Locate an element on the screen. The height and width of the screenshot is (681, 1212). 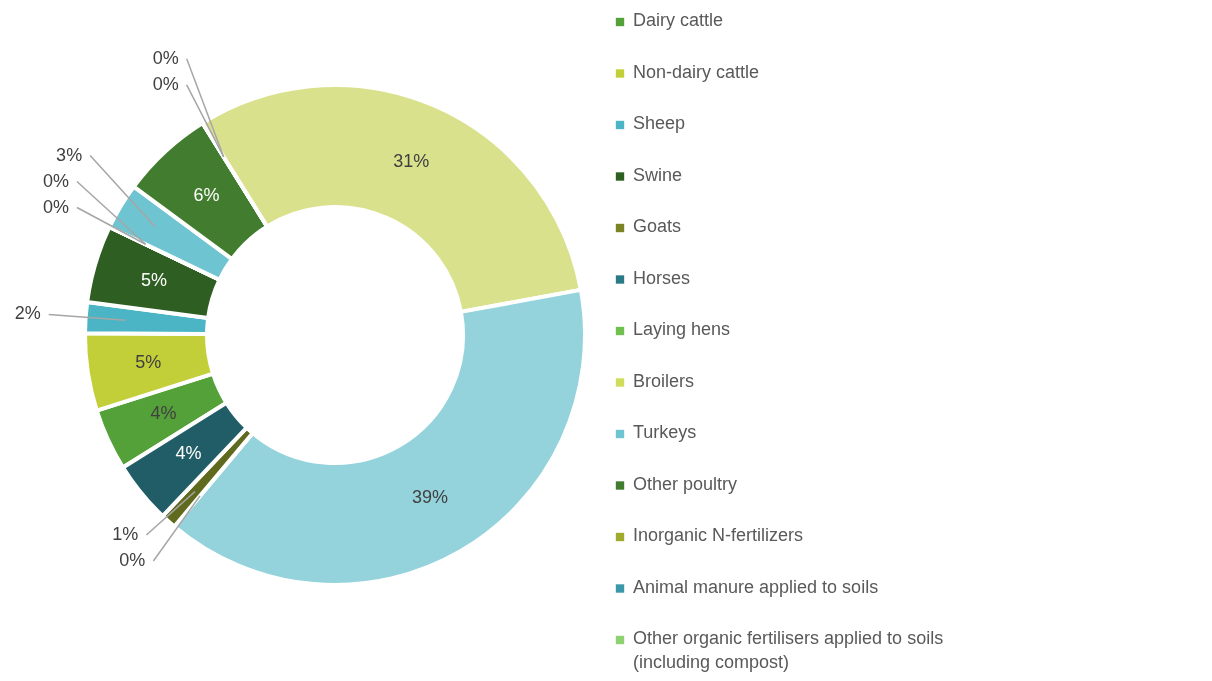
legend-label: Laying hens is located at coordinates (682, 329).